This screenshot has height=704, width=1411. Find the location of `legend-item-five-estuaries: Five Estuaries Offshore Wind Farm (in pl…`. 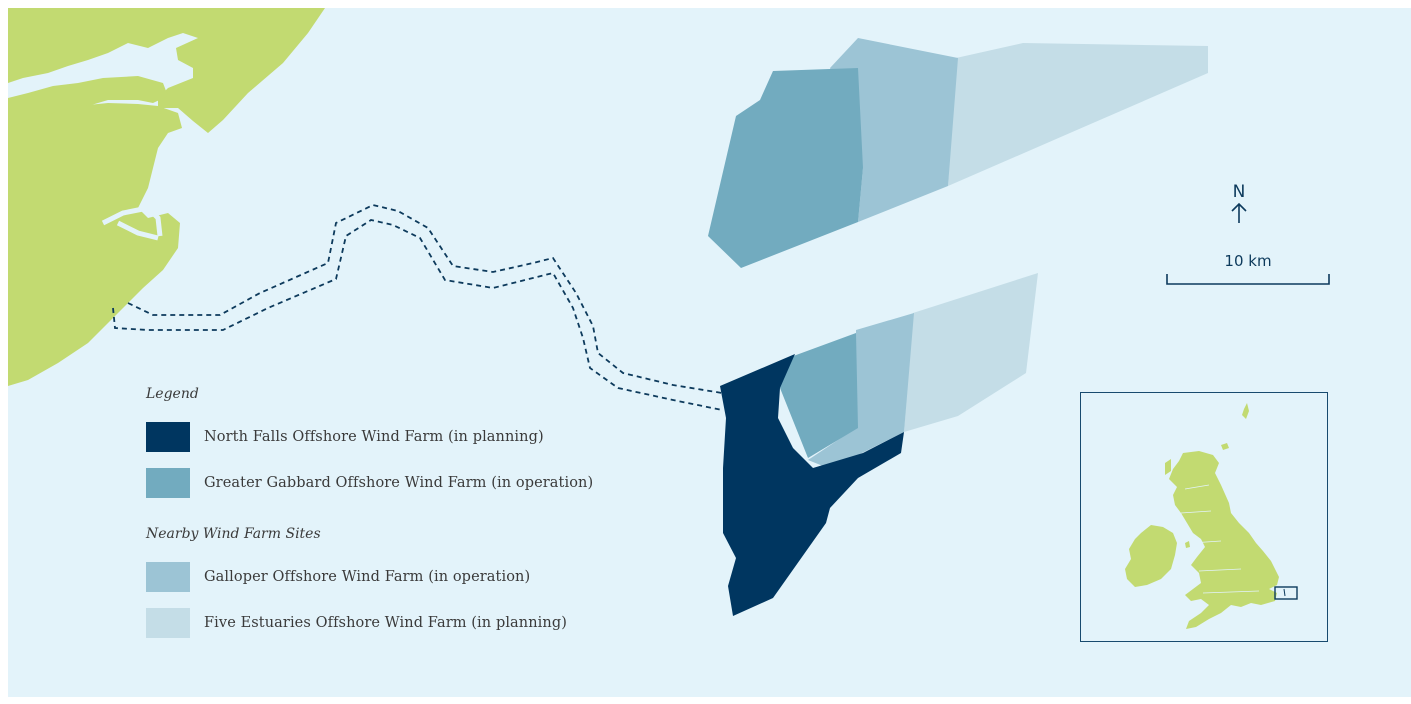

legend-item-five-estuaries: Five Estuaries Offshore Wind Farm (in pl… is located at coordinates (369, 623).